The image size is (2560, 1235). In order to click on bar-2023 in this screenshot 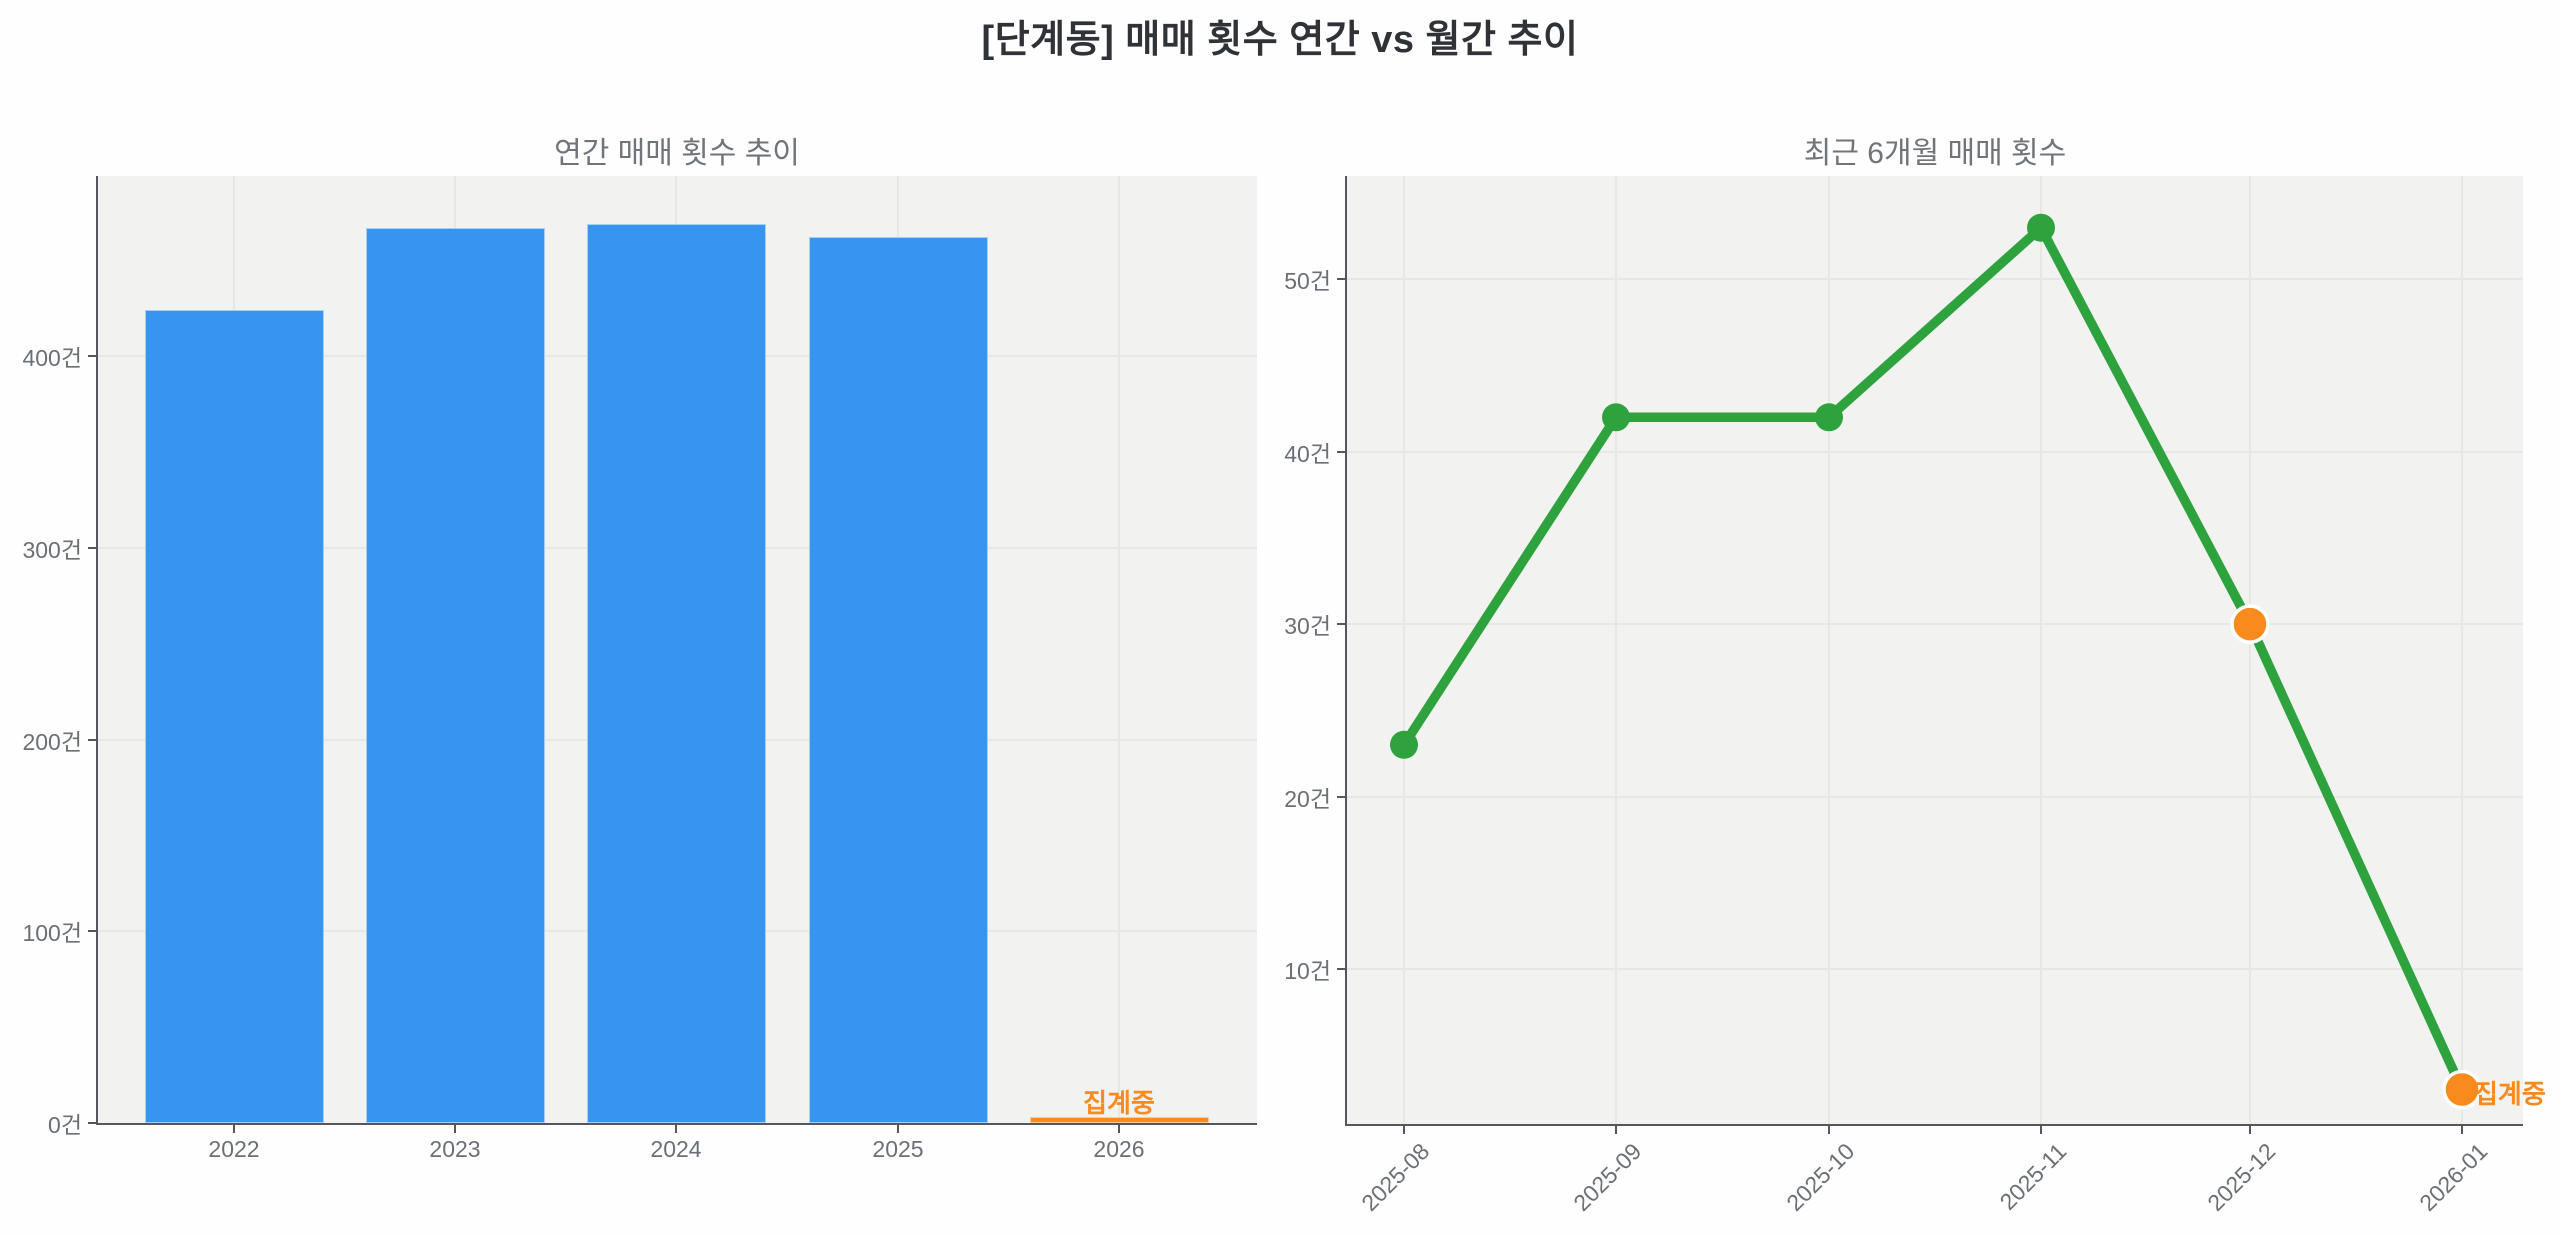, I will do `click(455, 675)`.